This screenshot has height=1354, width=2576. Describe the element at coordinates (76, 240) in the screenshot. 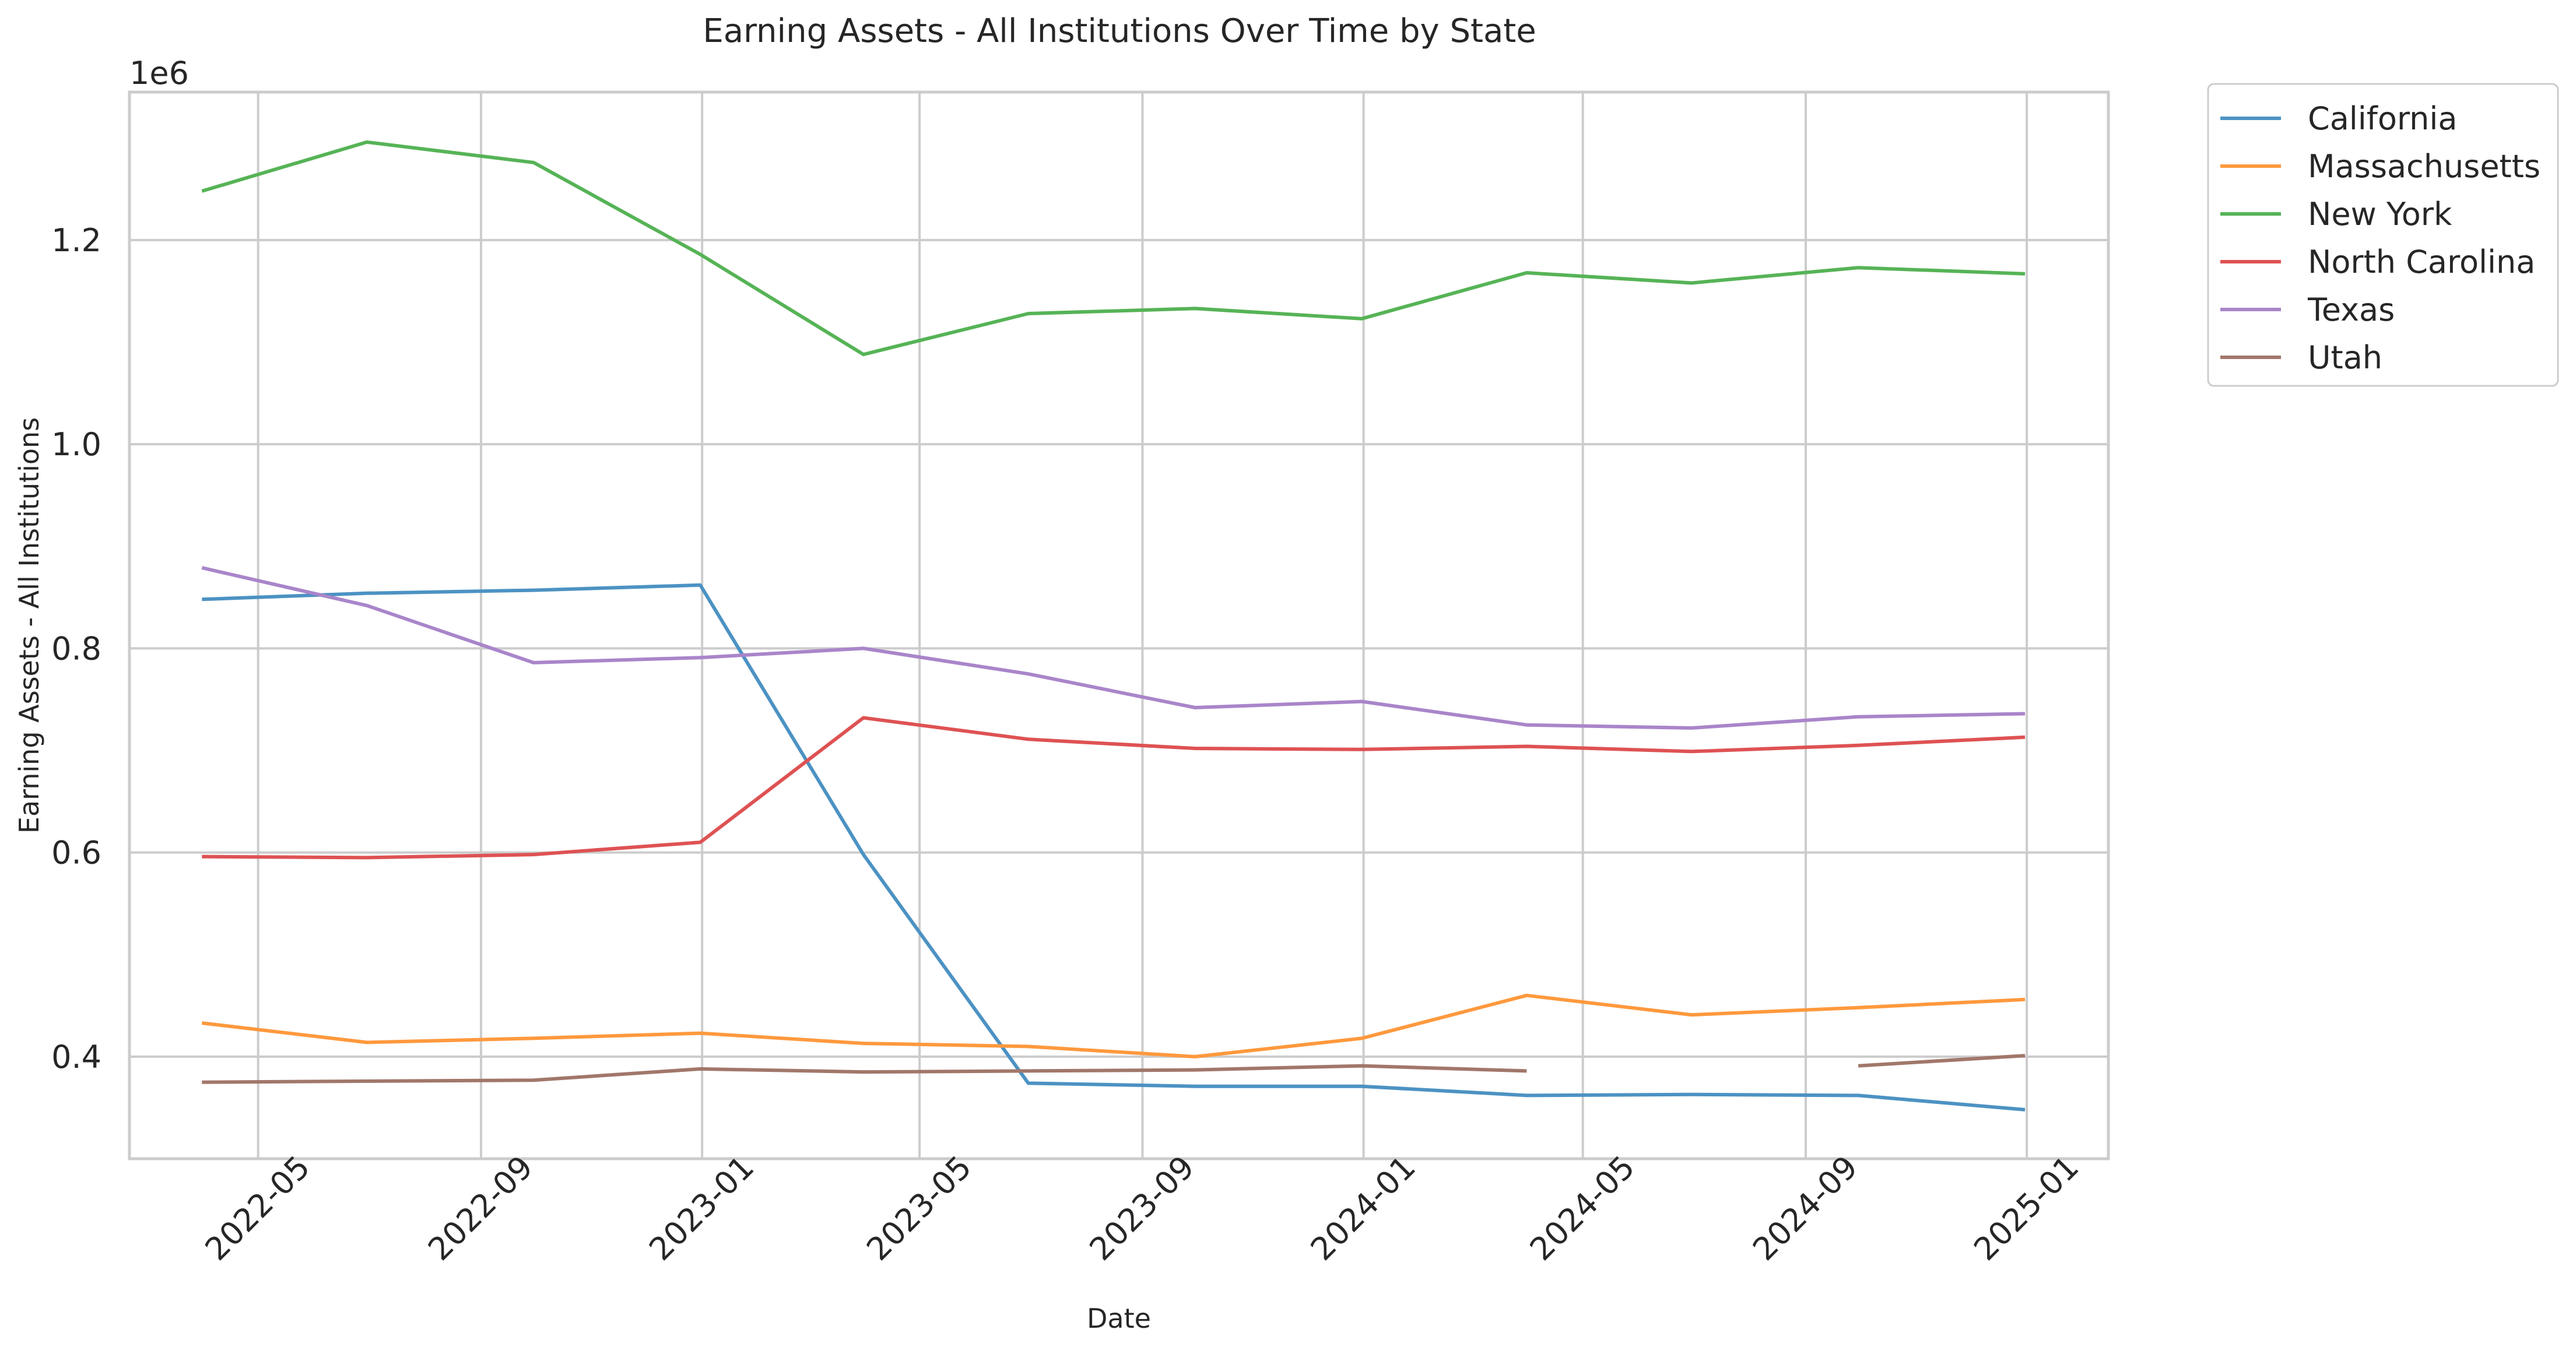

I see `y-tick-label: 1.2` at that location.